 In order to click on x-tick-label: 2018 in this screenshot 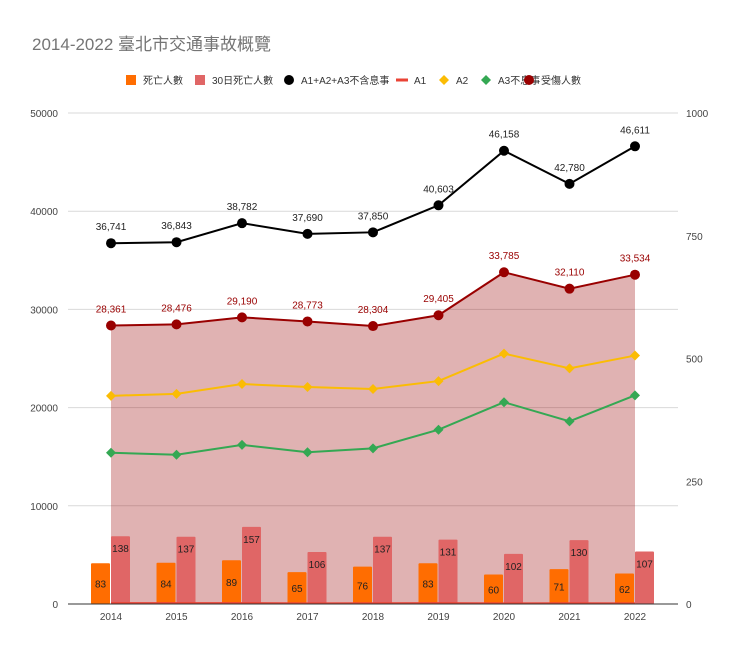, I will do `click(373, 617)`.